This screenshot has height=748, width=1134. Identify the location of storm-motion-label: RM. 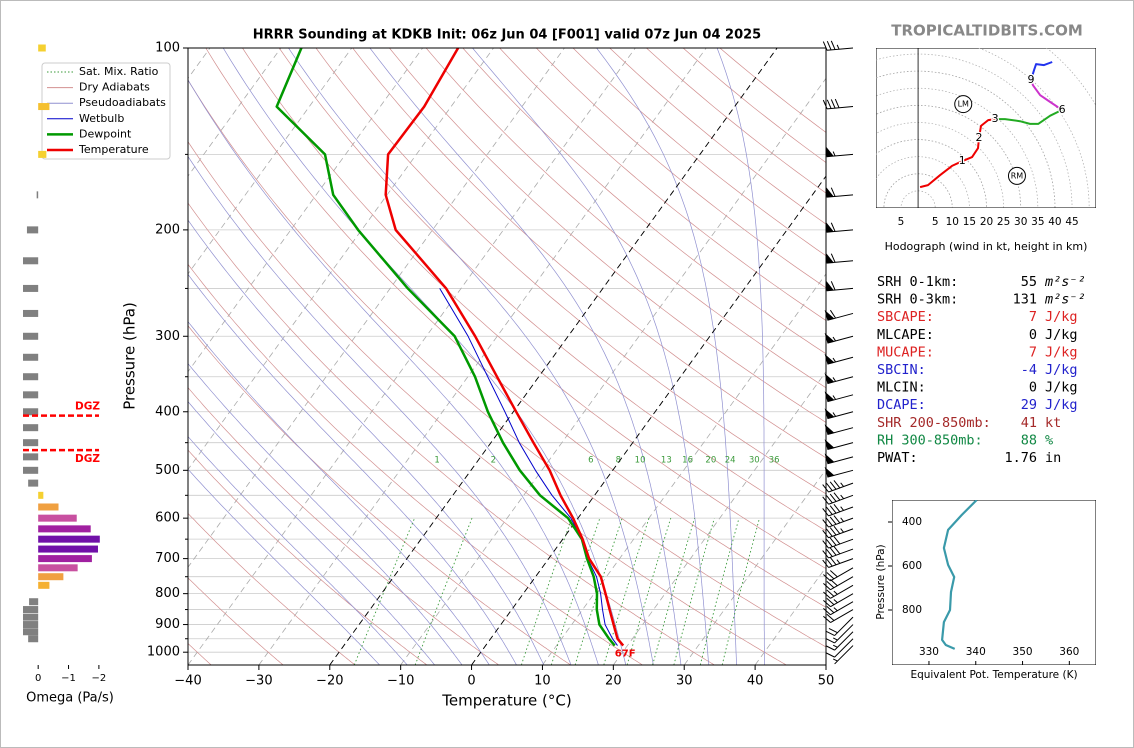
(1017, 175).